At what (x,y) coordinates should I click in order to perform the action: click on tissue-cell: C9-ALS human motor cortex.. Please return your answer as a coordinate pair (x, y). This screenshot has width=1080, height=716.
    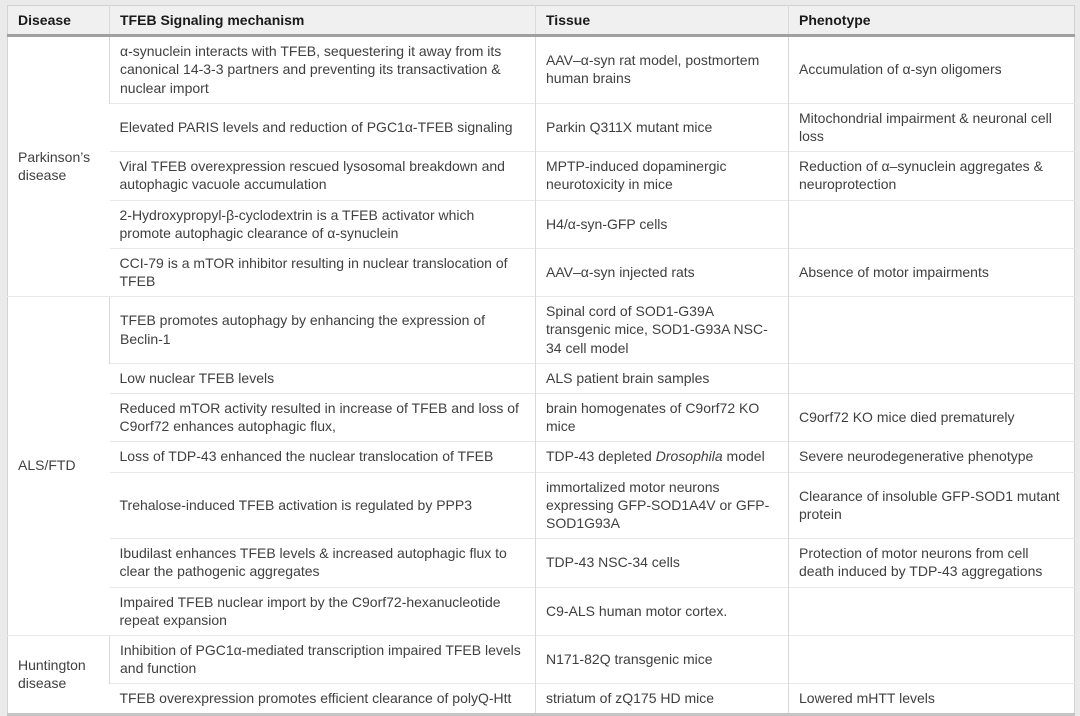
    Looking at the image, I should click on (662, 611).